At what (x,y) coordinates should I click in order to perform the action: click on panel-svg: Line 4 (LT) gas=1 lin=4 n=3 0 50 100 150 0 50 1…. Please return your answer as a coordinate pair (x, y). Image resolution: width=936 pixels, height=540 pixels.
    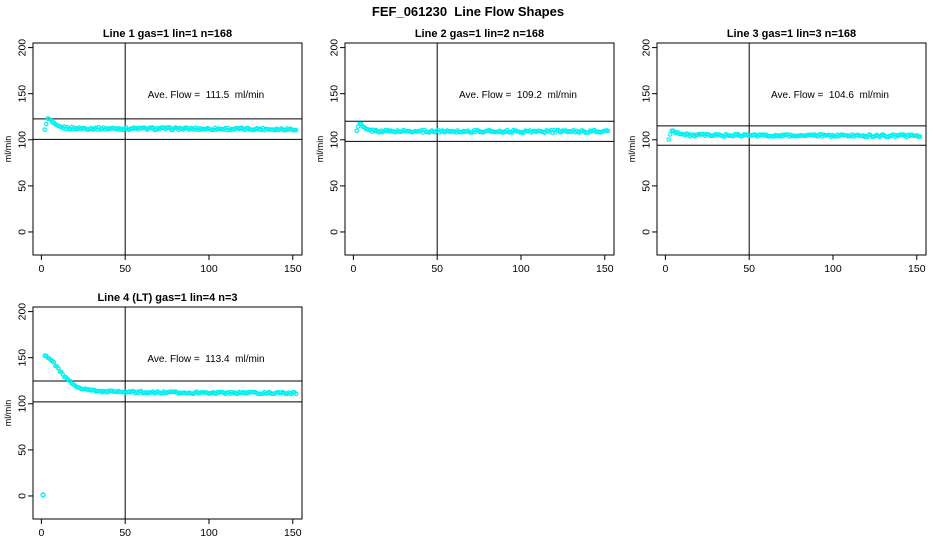
    Looking at the image, I should click on (153, 415).